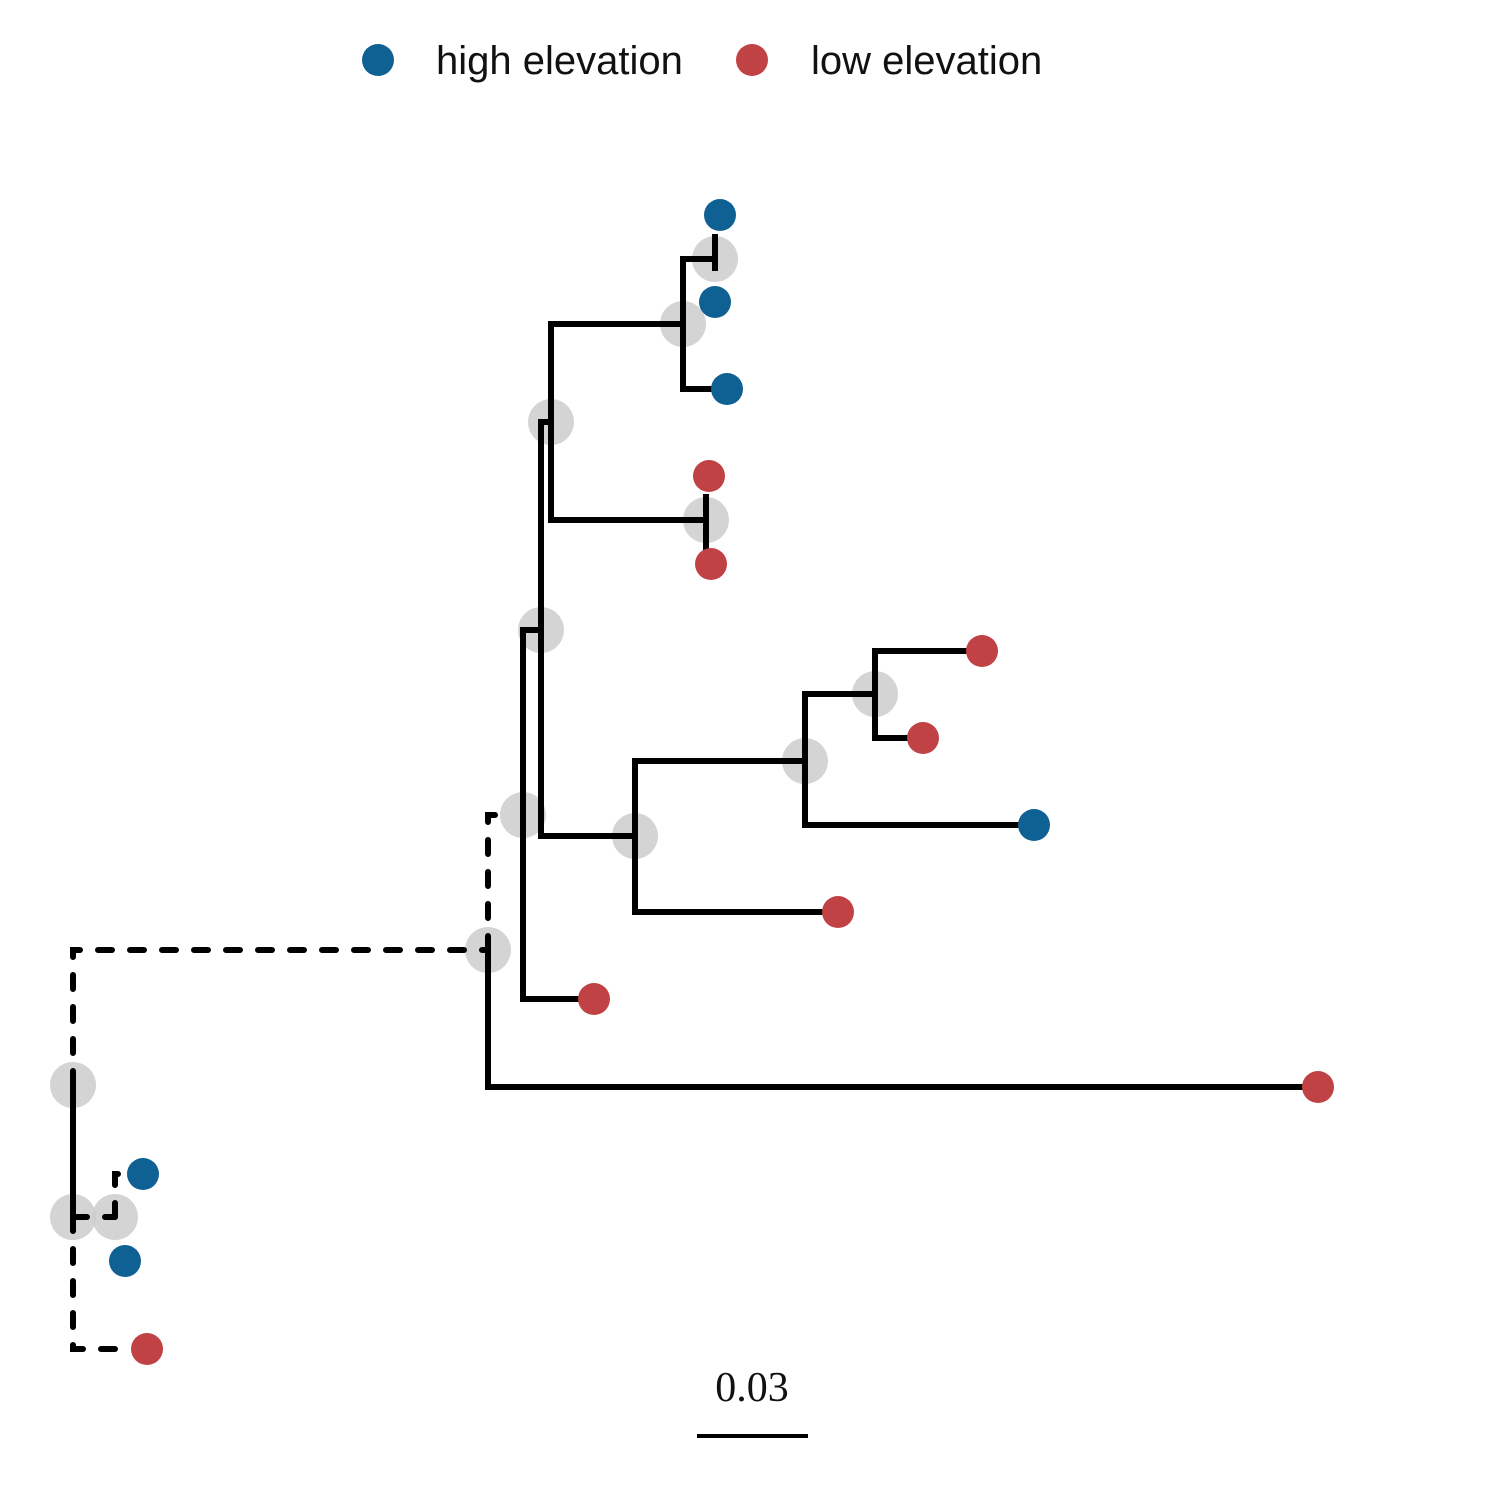 Image resolution: width=1500 pixels, height=1500 pixels. What do you see at coordinates (378, 60) in the screenshot?
I see `legend-marker-high-elevation` at bounding box center [378, 60].